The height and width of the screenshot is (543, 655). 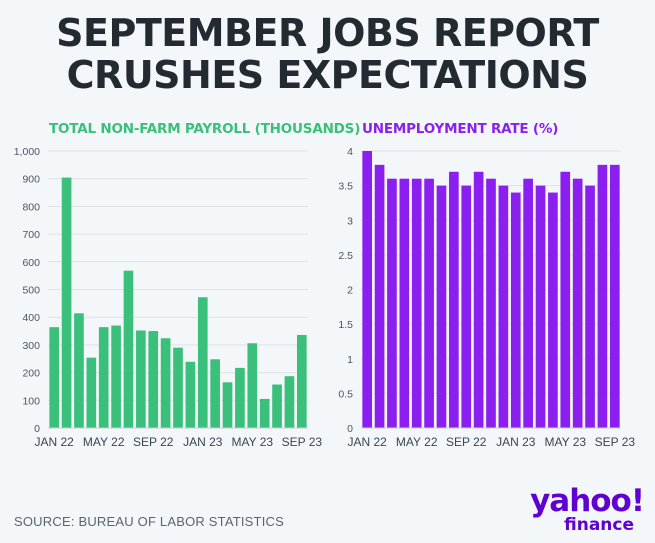 I want to click on payroll-y-tick-label: 800, so click(x=31, y=207).